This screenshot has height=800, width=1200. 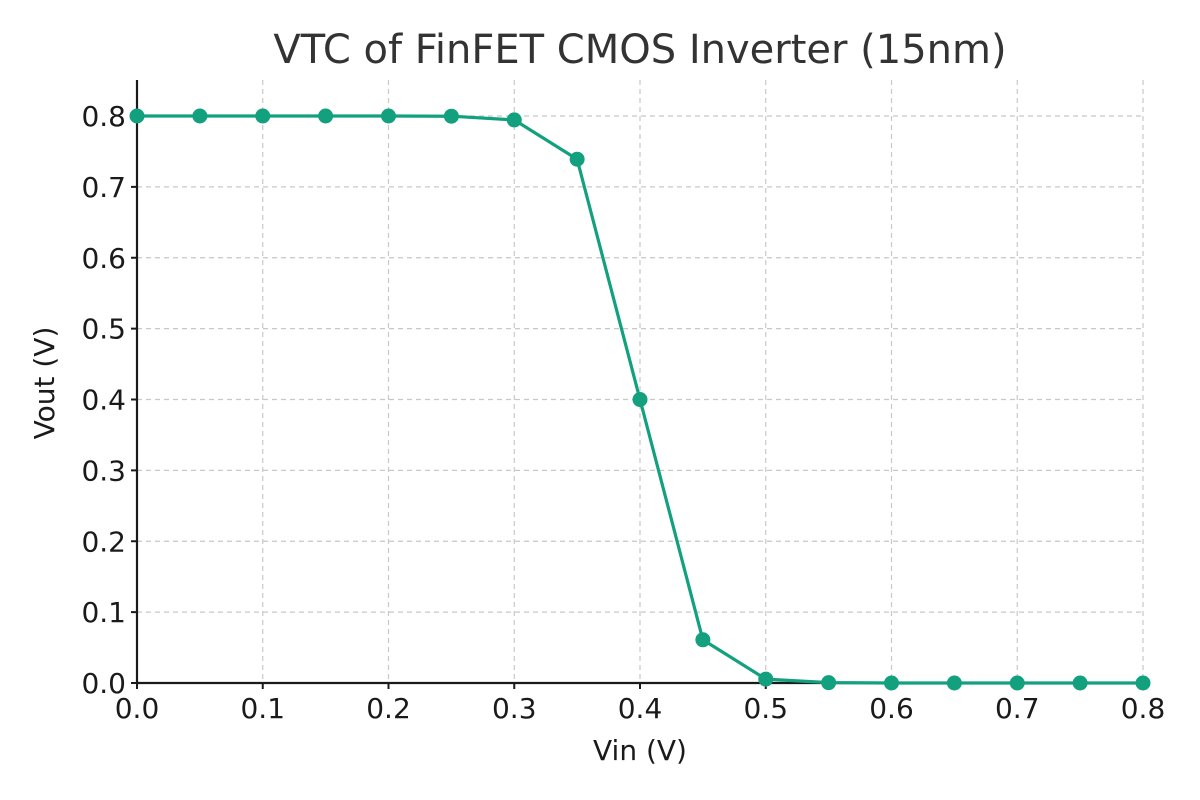 What do you see at coordinates (103, 683) in the screenshot?
I see `y-tick-label: 0.0` at bounding box center [103, 683].